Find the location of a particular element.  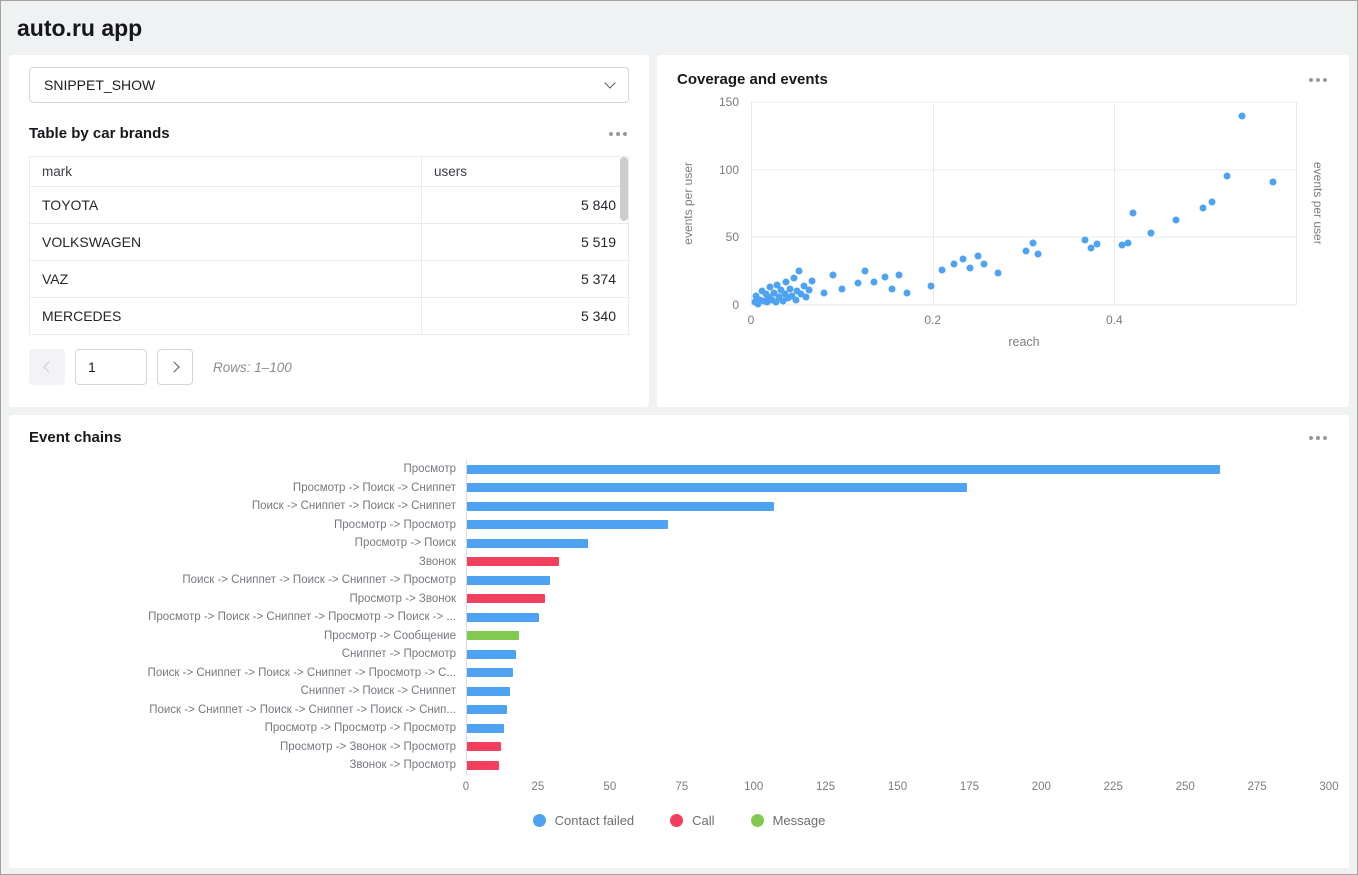

column-header-users: users is located at coordinates (525, 171).